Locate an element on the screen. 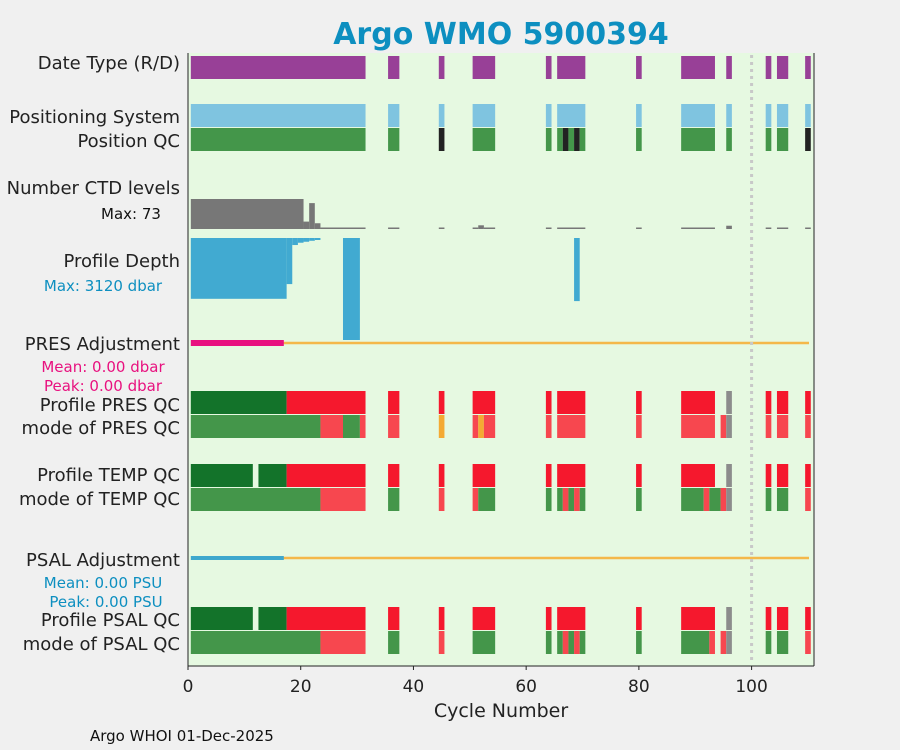 Image resolution: width=900 pixels, height=750 pixels. psal-adjustment-segment is located at coordinates (237, 558).